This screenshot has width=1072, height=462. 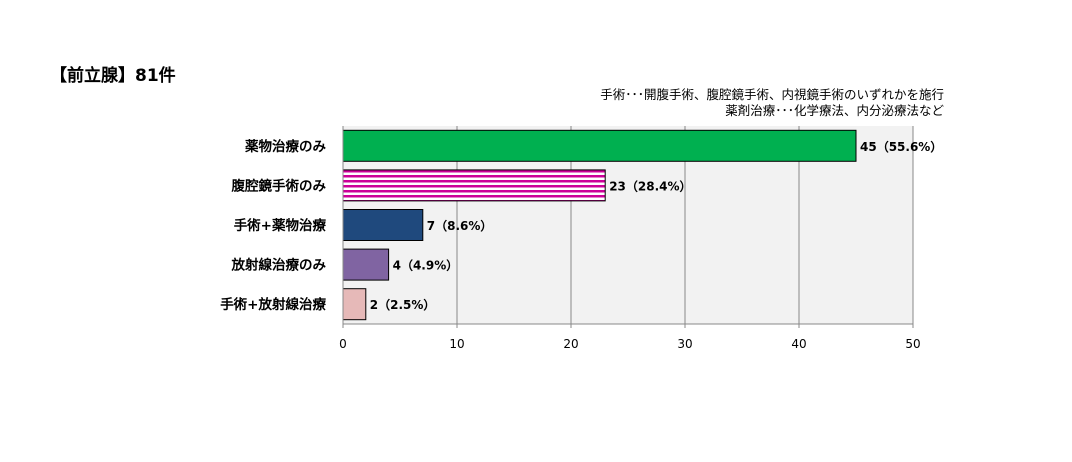 I want to click on x-tick-label: 0, so click(x=343, y=344).